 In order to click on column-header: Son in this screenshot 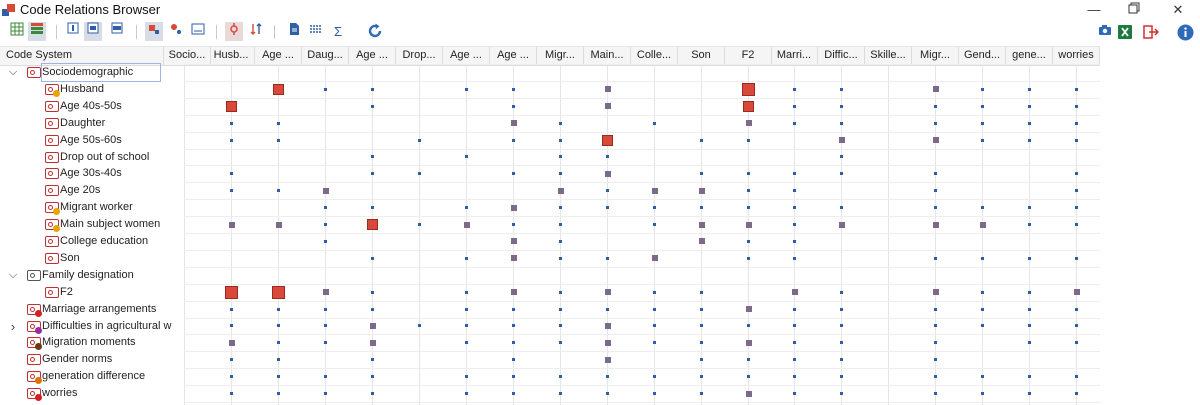, I will do `click(701, 56)`.